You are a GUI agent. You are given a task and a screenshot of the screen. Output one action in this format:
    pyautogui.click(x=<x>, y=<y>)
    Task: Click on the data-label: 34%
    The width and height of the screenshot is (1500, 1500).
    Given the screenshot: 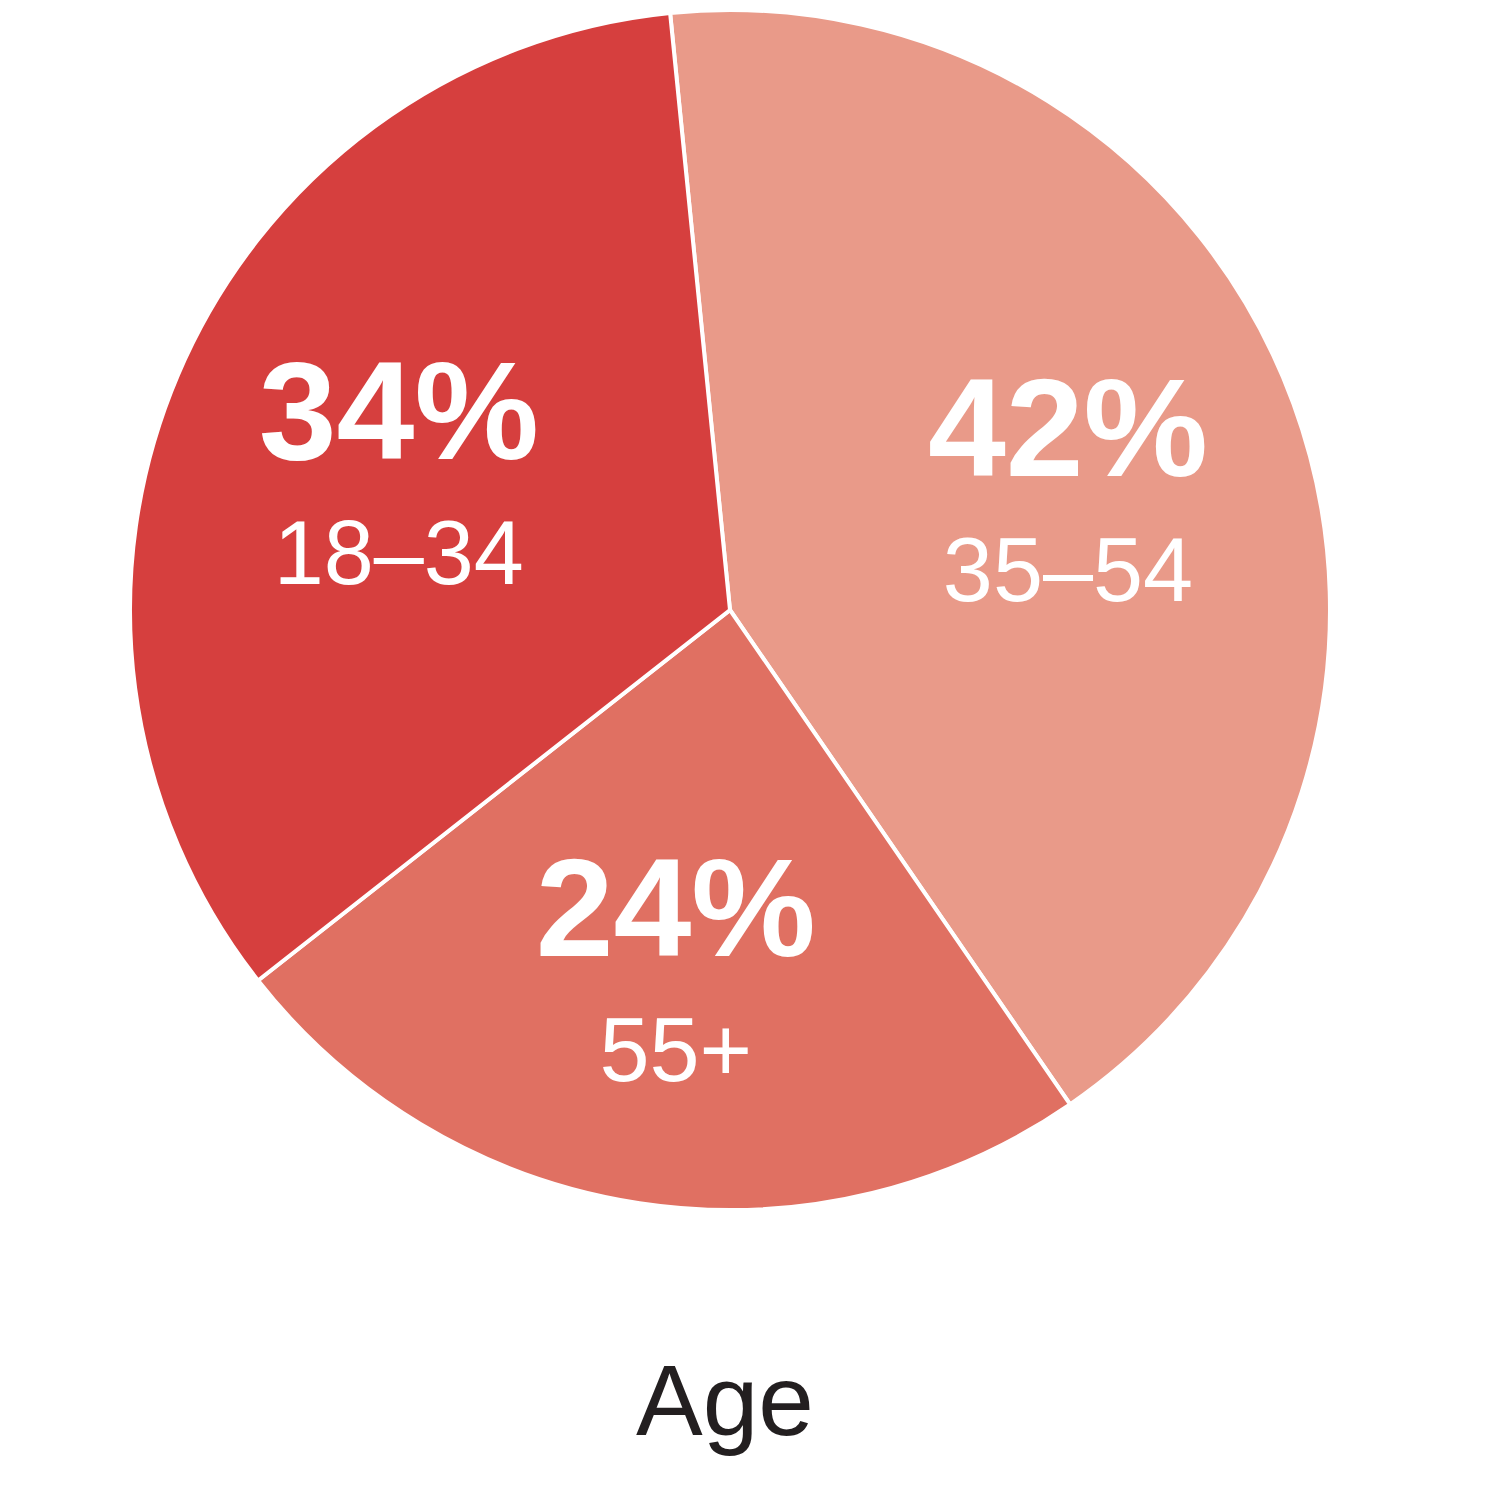 What is the action you would take?
    pyautogui.click(x=398, y=410)
    